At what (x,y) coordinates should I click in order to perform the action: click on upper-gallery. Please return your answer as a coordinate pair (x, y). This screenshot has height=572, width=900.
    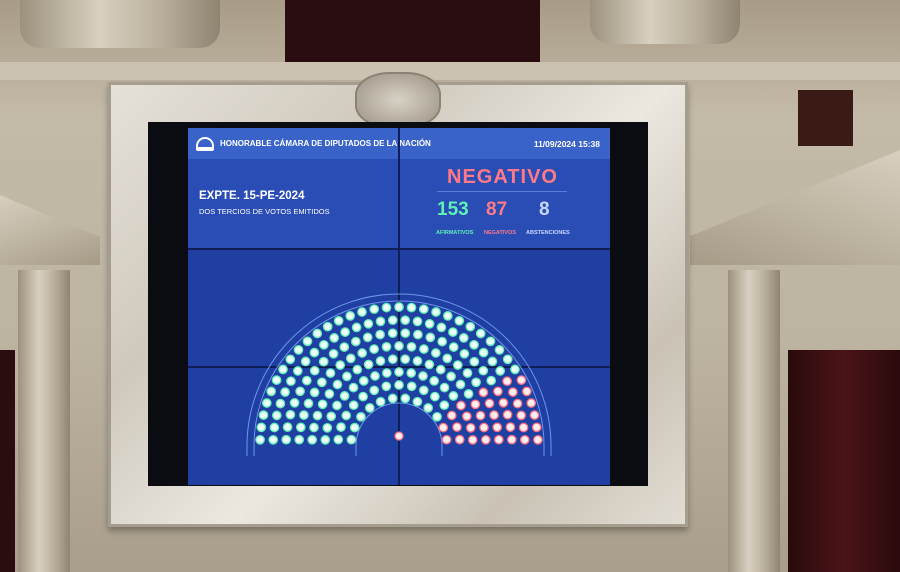
    Looking at the image, I should click on (412, 31).